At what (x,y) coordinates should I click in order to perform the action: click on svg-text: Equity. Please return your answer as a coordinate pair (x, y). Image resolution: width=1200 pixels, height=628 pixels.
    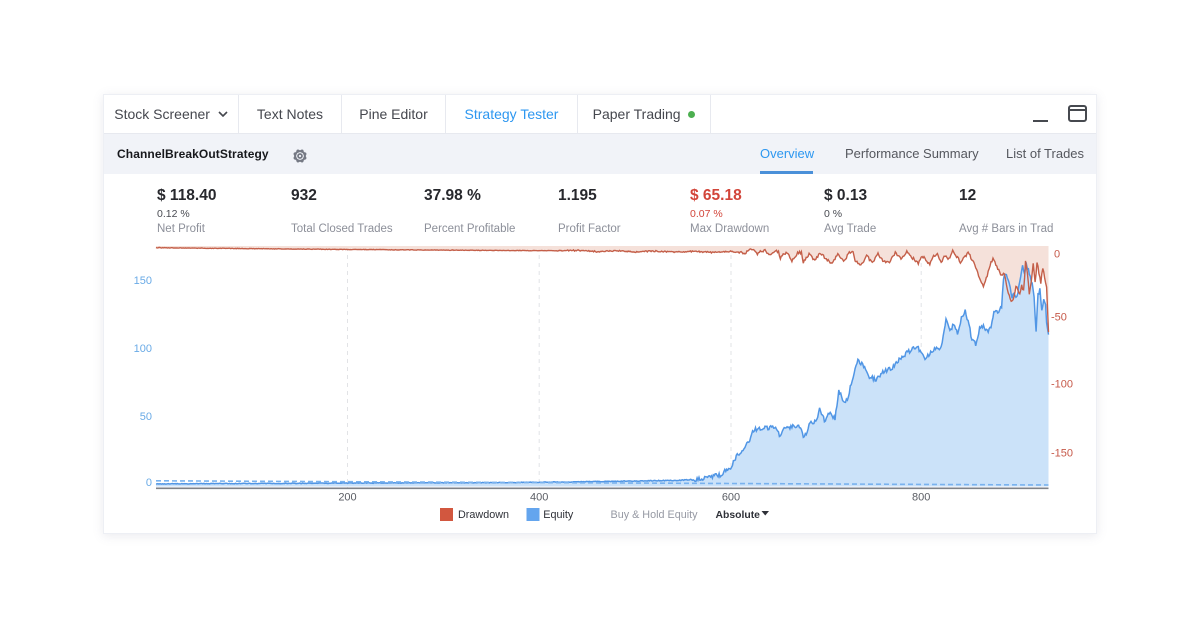
    Looking at the image, I should click on (558, 515).